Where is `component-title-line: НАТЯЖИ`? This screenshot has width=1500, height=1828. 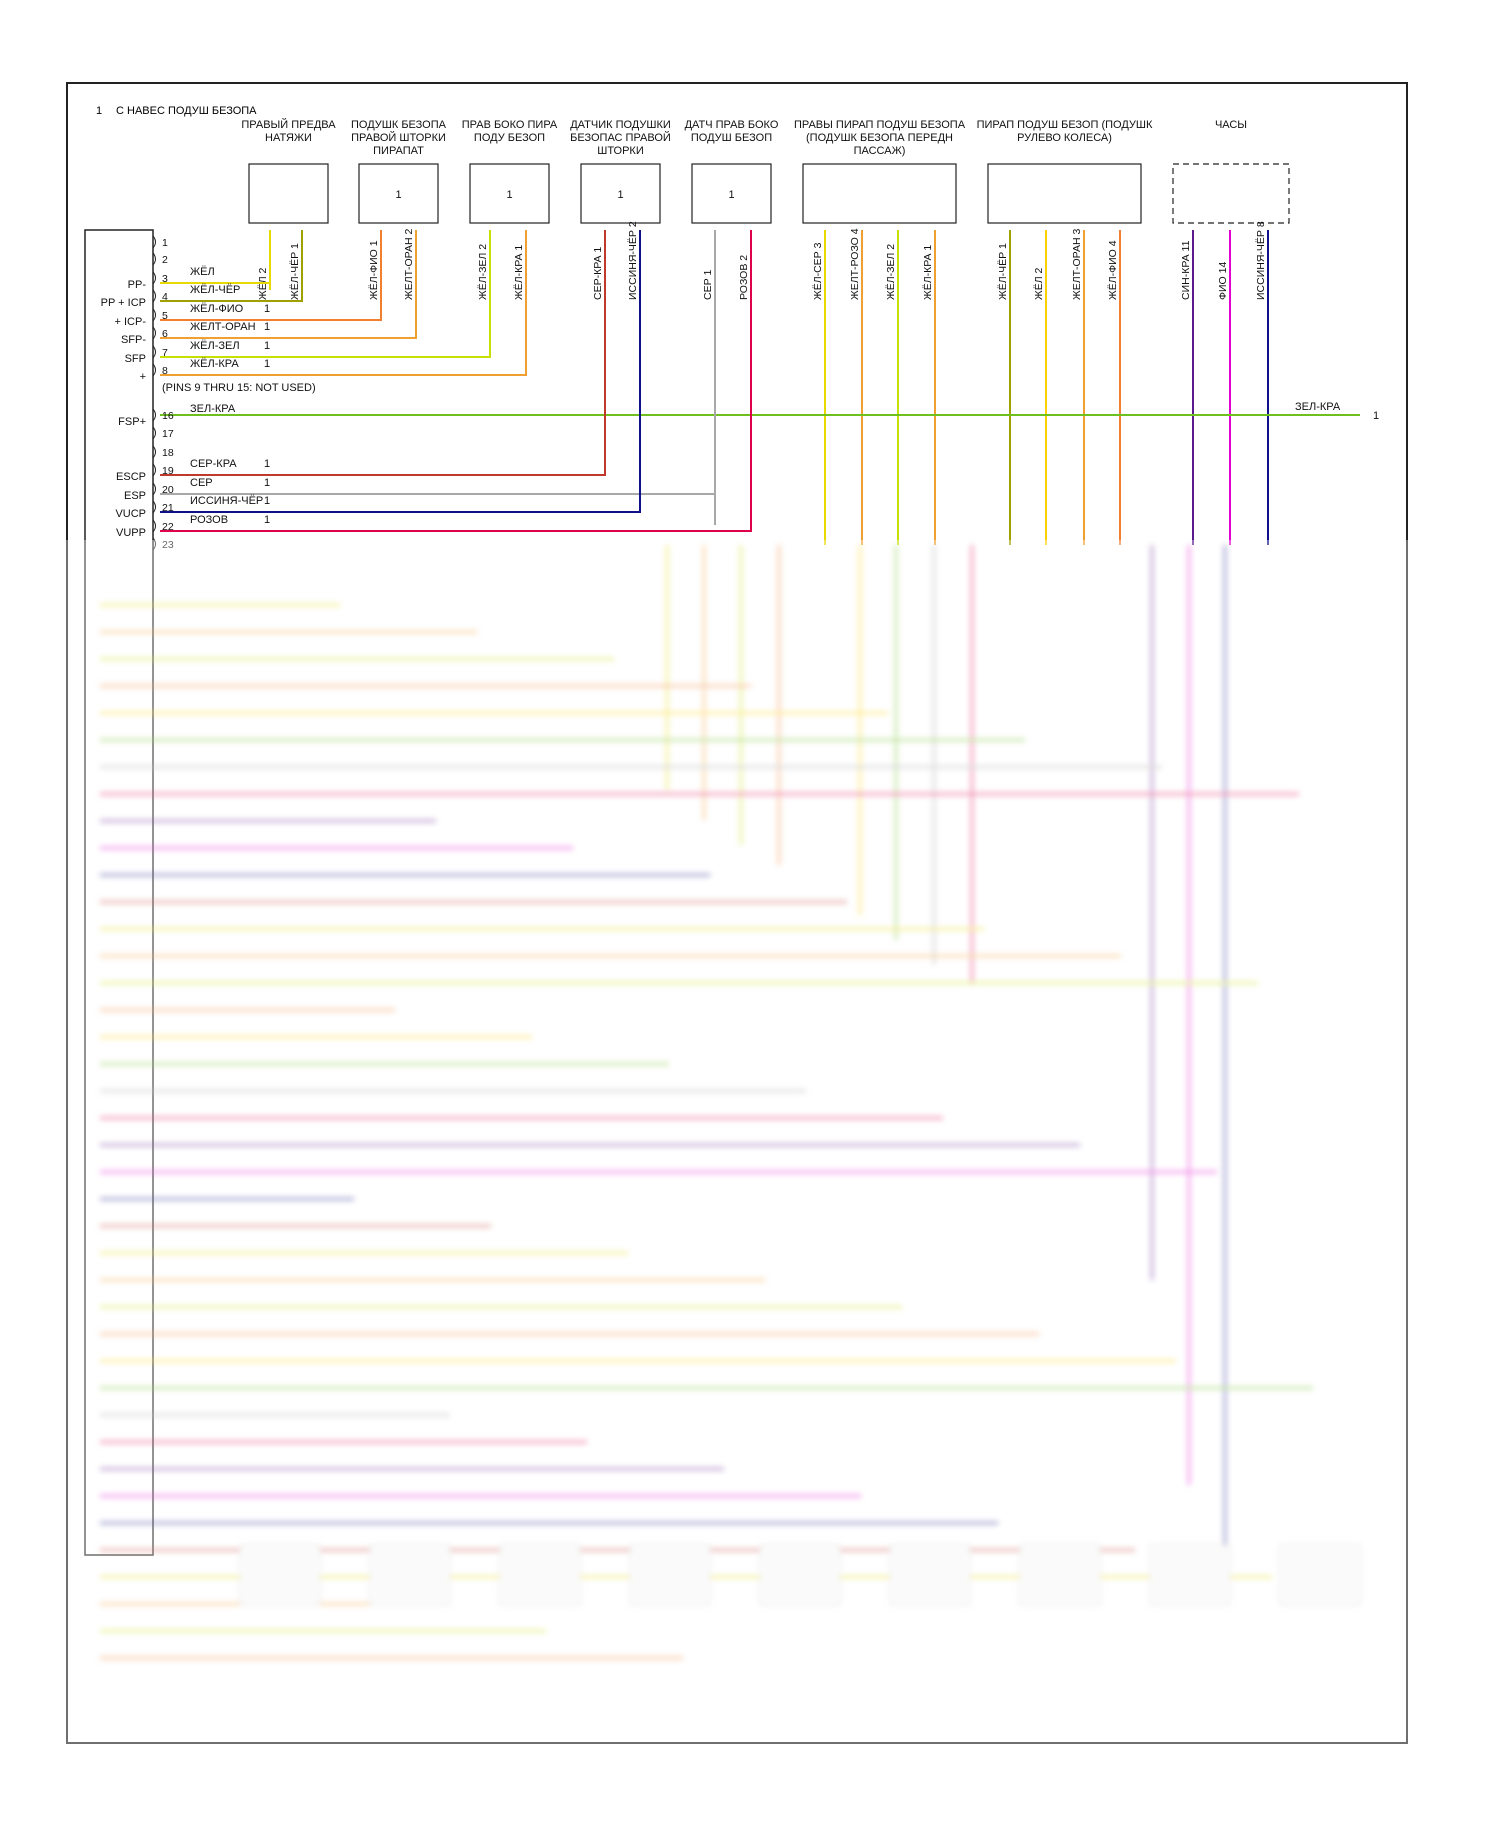 component-title-line: НАТЯЖИ is located at coordinates (288, 138).